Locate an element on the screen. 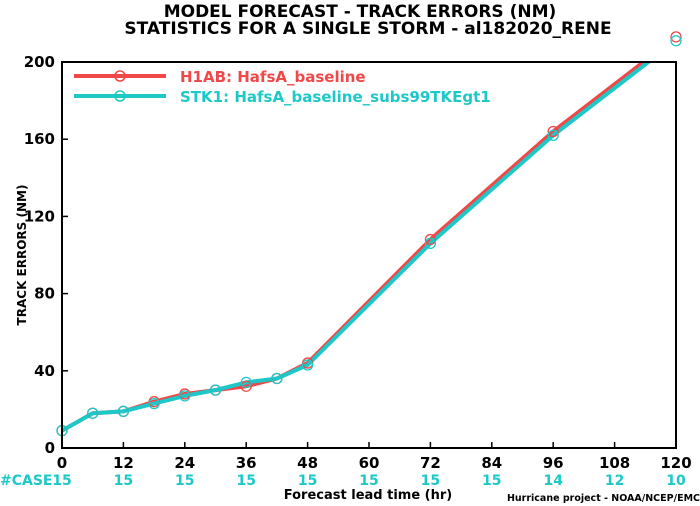 The image size is (700, 506). y-tick-label: 200 is located at coordinates (39, 62).